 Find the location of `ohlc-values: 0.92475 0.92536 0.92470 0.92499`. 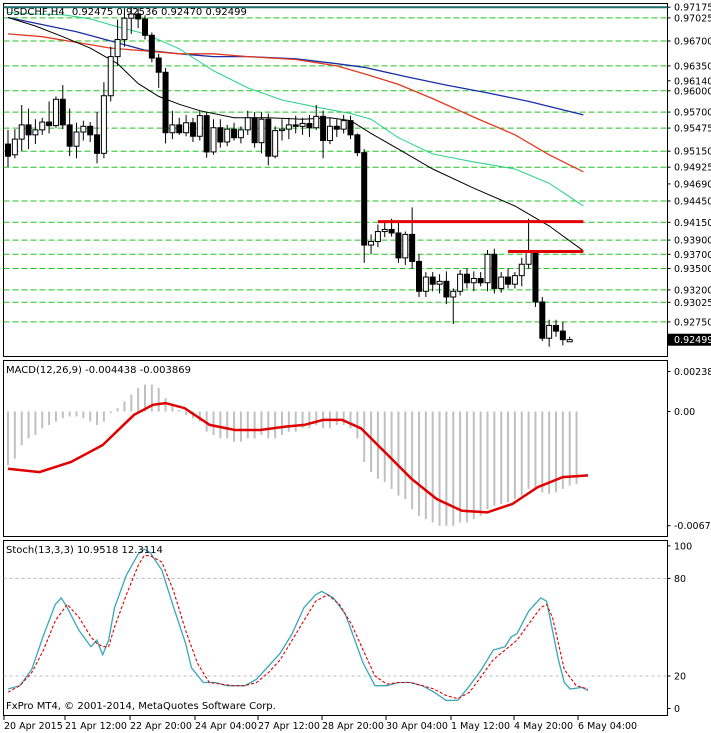

ohlc-values: 0.92475 0.92536 0.92470 0.92499 is located at coordinates (159, 12).